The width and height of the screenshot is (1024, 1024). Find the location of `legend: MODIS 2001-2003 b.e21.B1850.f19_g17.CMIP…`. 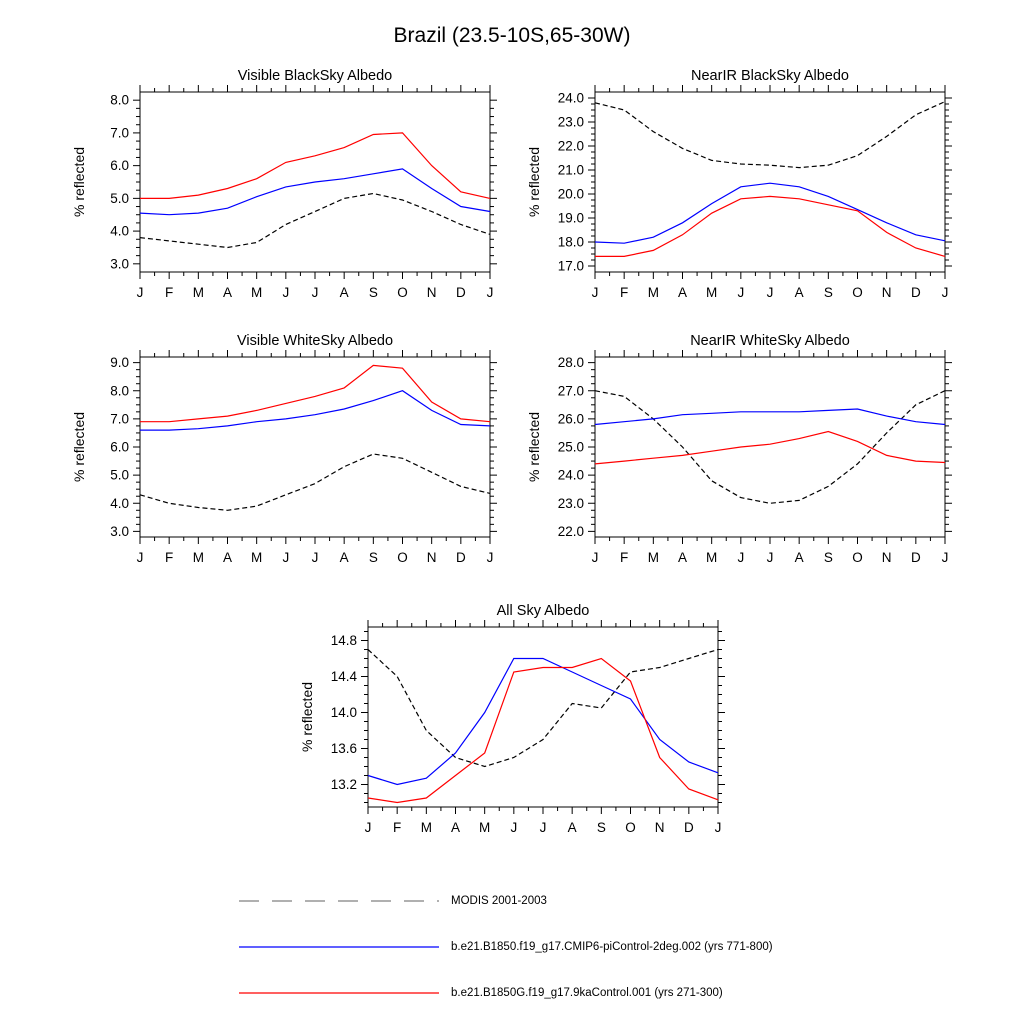

legend: MODIS 2001-2003 b.e21.B1850.f19_g17.CMIP… is located at coordinates (505, 956).